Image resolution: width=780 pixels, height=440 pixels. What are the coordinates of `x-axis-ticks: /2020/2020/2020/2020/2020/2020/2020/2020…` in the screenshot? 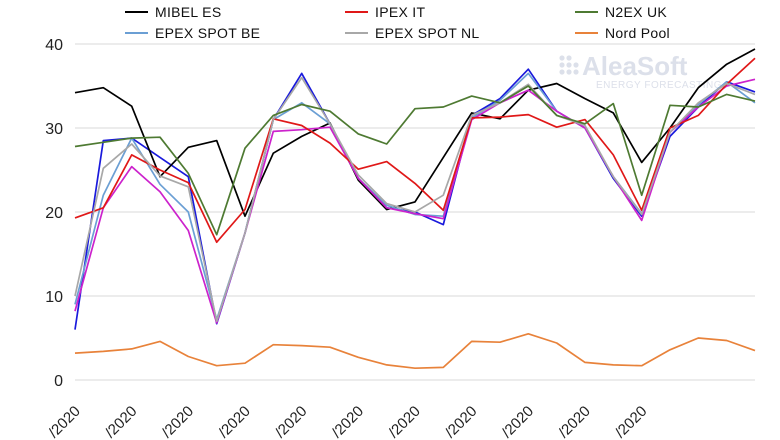 It's located at (347, 421).